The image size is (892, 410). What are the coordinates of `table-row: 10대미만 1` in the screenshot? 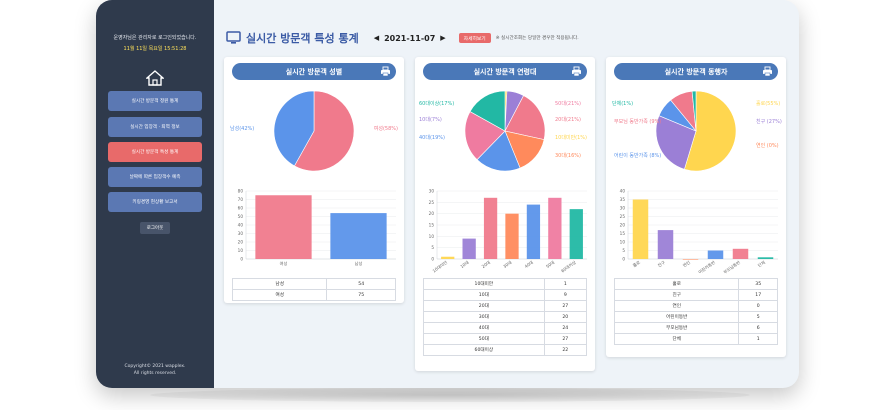 It's located at (505, 284).